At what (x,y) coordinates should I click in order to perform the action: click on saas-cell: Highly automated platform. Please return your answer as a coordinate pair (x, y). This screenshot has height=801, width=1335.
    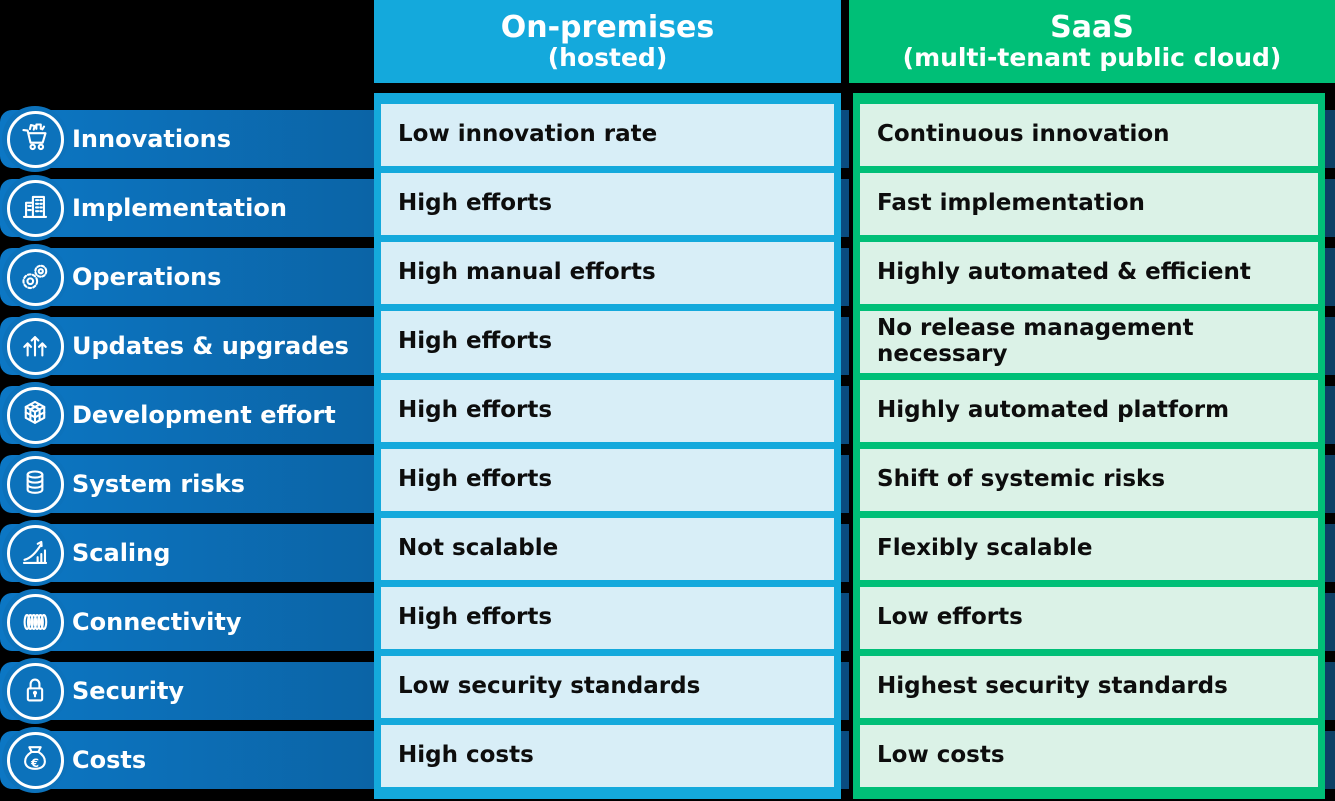
    Looking at the image, I should click on (1089, 411).